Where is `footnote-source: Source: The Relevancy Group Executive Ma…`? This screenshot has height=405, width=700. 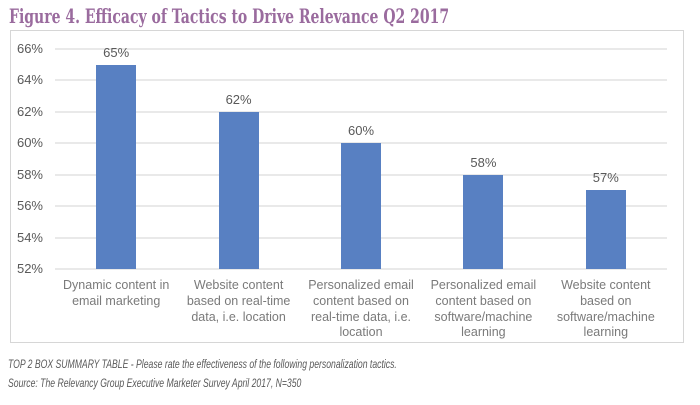 footnote-source: Source: The Relevancy Group Executive Ma… is located at coordinates (155, 383).